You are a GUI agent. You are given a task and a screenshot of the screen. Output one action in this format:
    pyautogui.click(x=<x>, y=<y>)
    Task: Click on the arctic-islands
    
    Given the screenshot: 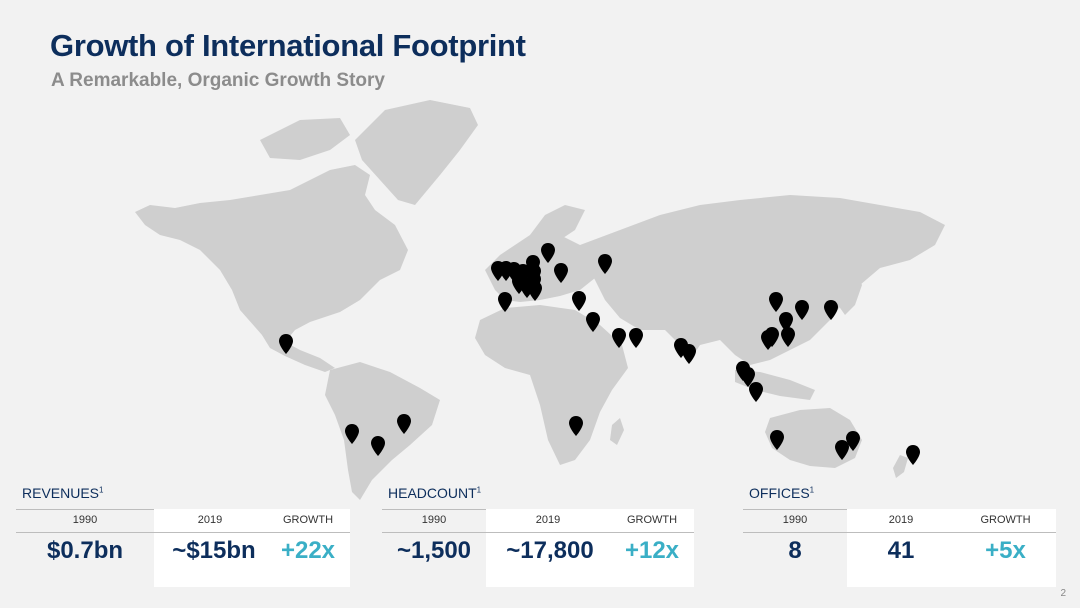 What is the action you would take?
    pyautogui.click(x=305, y=139)
    